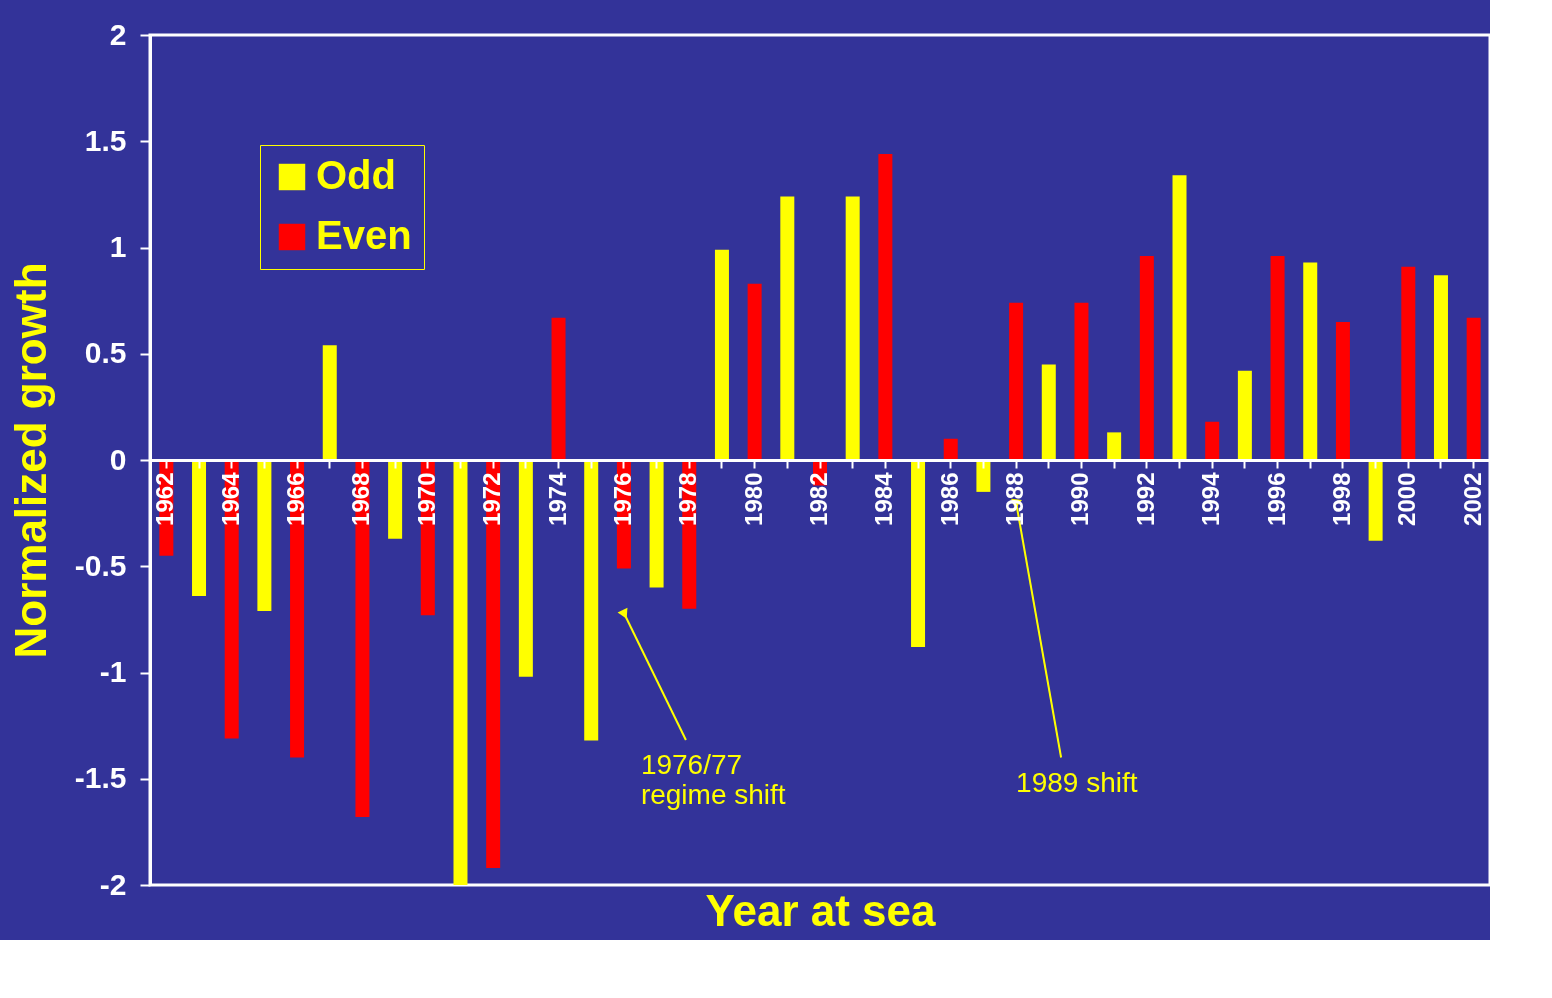 The height and width of the screenshot is (998, 1552). What do you see at coordinates (492, 499) in the screenshot?
I see `x-tick-label: 1972` at bounding box center [492, 499].